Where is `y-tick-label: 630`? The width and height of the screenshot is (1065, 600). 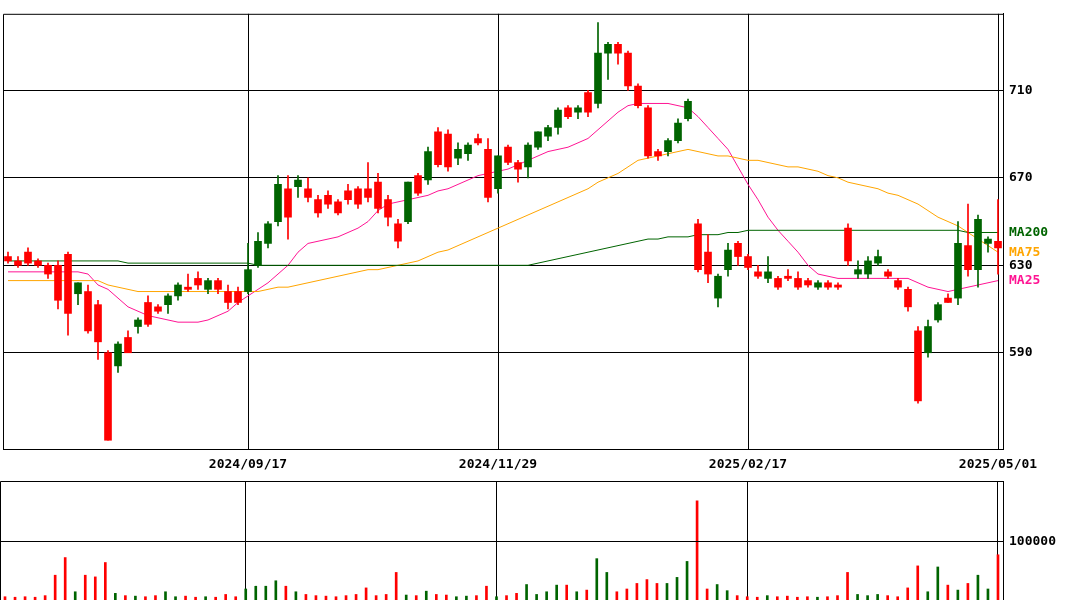 y-tick-label: 630 is located at coordinates (1021, 264).